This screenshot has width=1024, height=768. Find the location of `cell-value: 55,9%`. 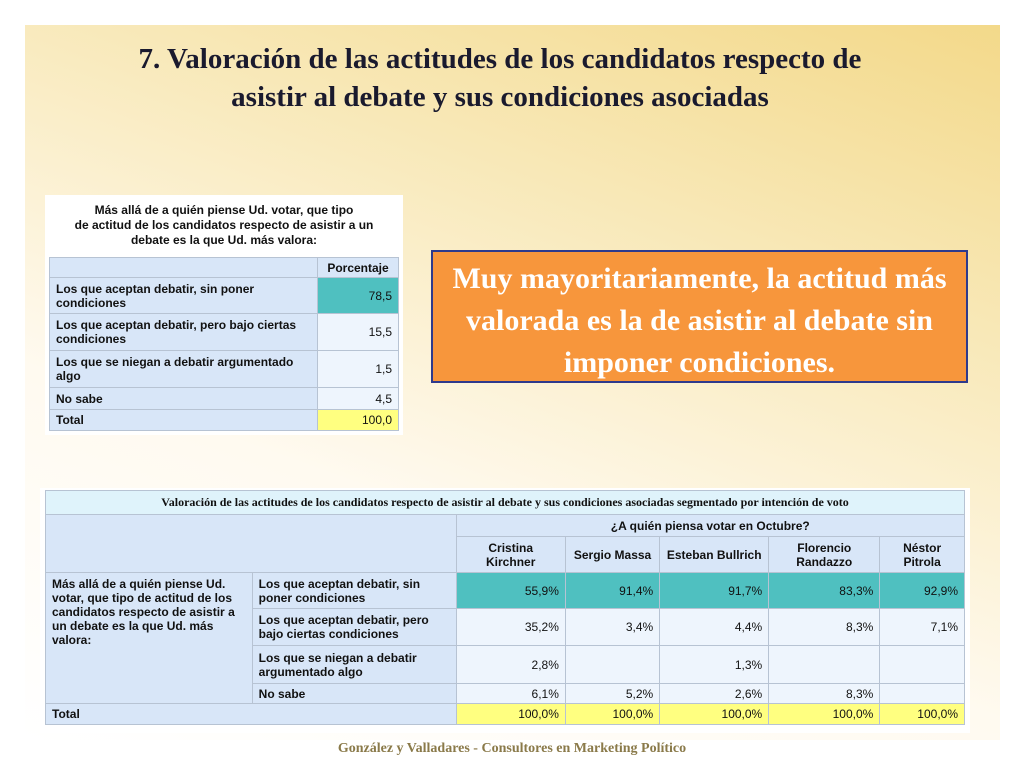

cell-value: 55,9% is located at coordinates (510, 590).